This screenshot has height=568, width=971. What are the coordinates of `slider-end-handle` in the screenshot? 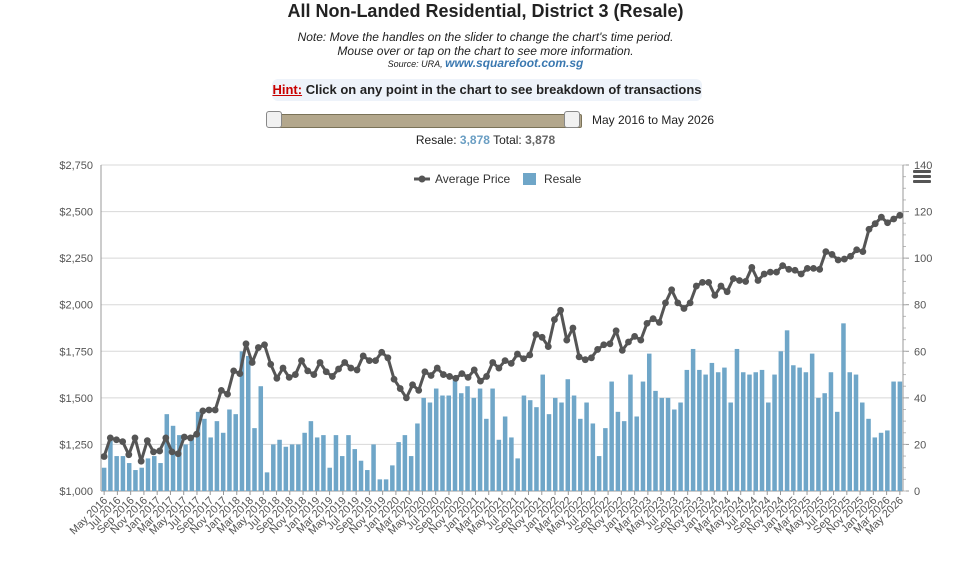 It's located at (572, 119).